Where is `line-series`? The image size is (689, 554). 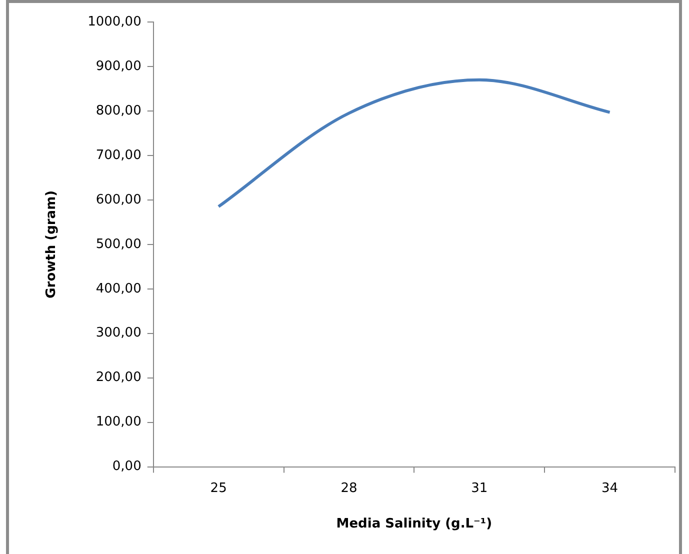
line-series is located at coordinates (414, 143).